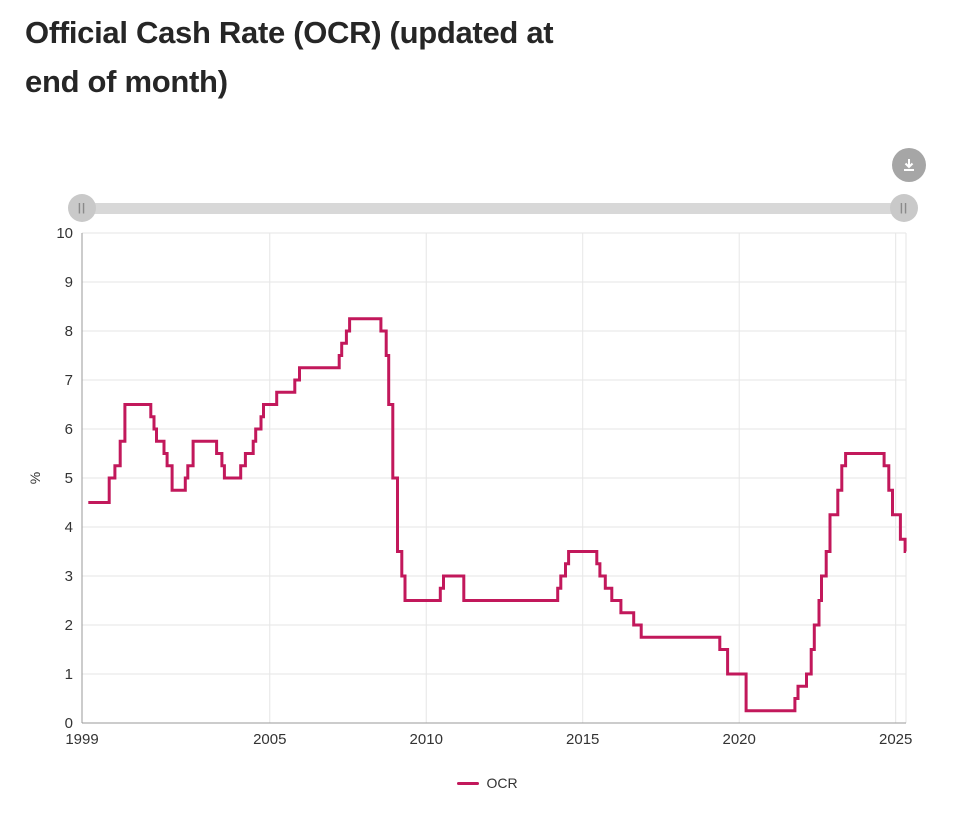  What do you see at coordinates (69, 331) in the screenshot?
I see `svg-text: 8` at bounding box center [69, 331].